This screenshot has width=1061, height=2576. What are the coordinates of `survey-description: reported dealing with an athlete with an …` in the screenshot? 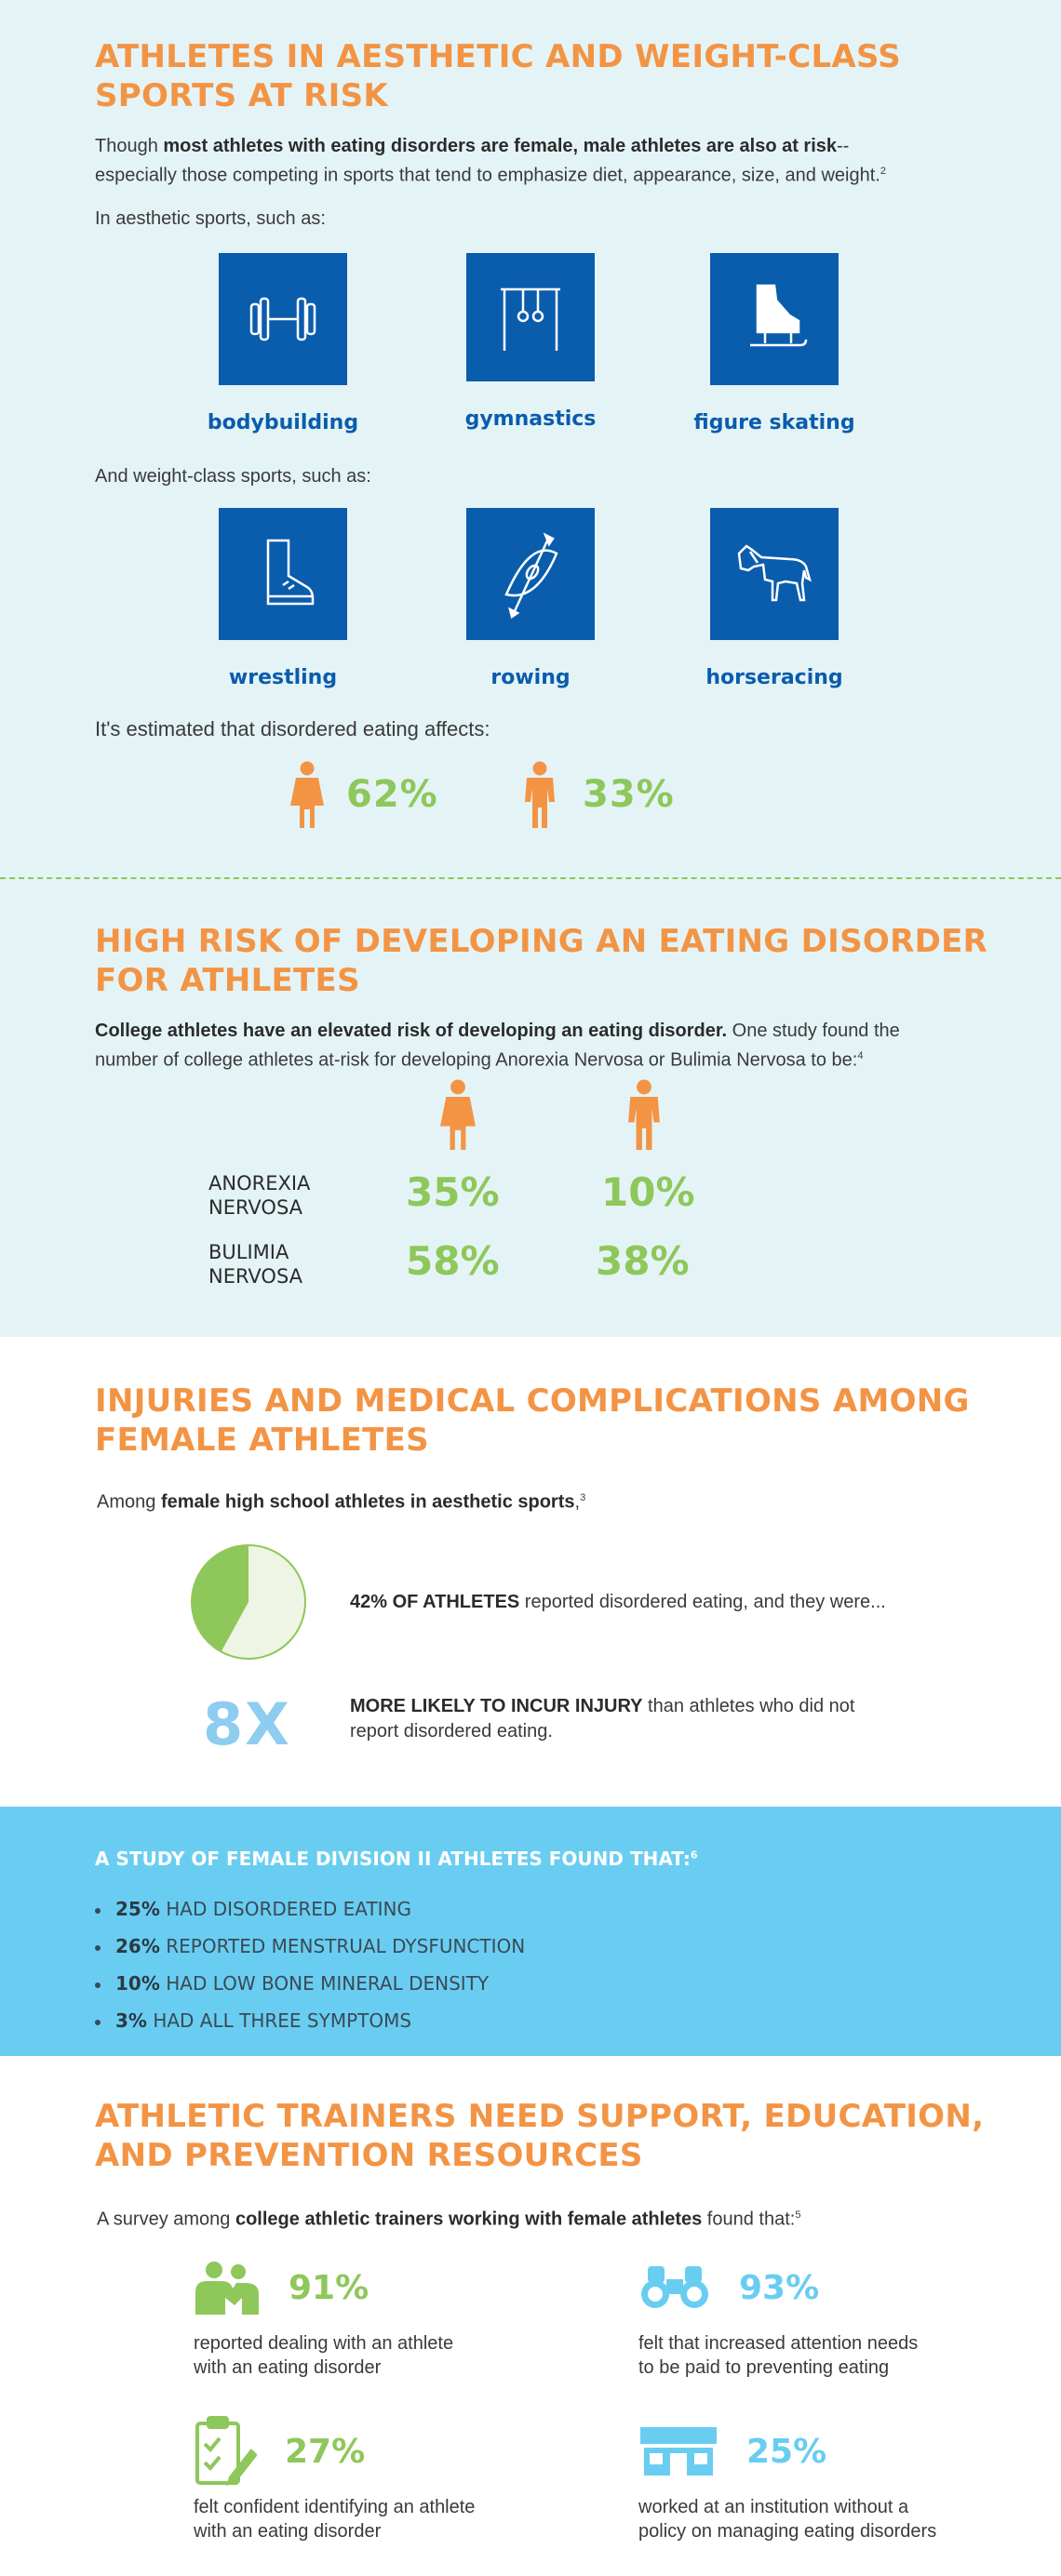 It's located at (324, 2355).